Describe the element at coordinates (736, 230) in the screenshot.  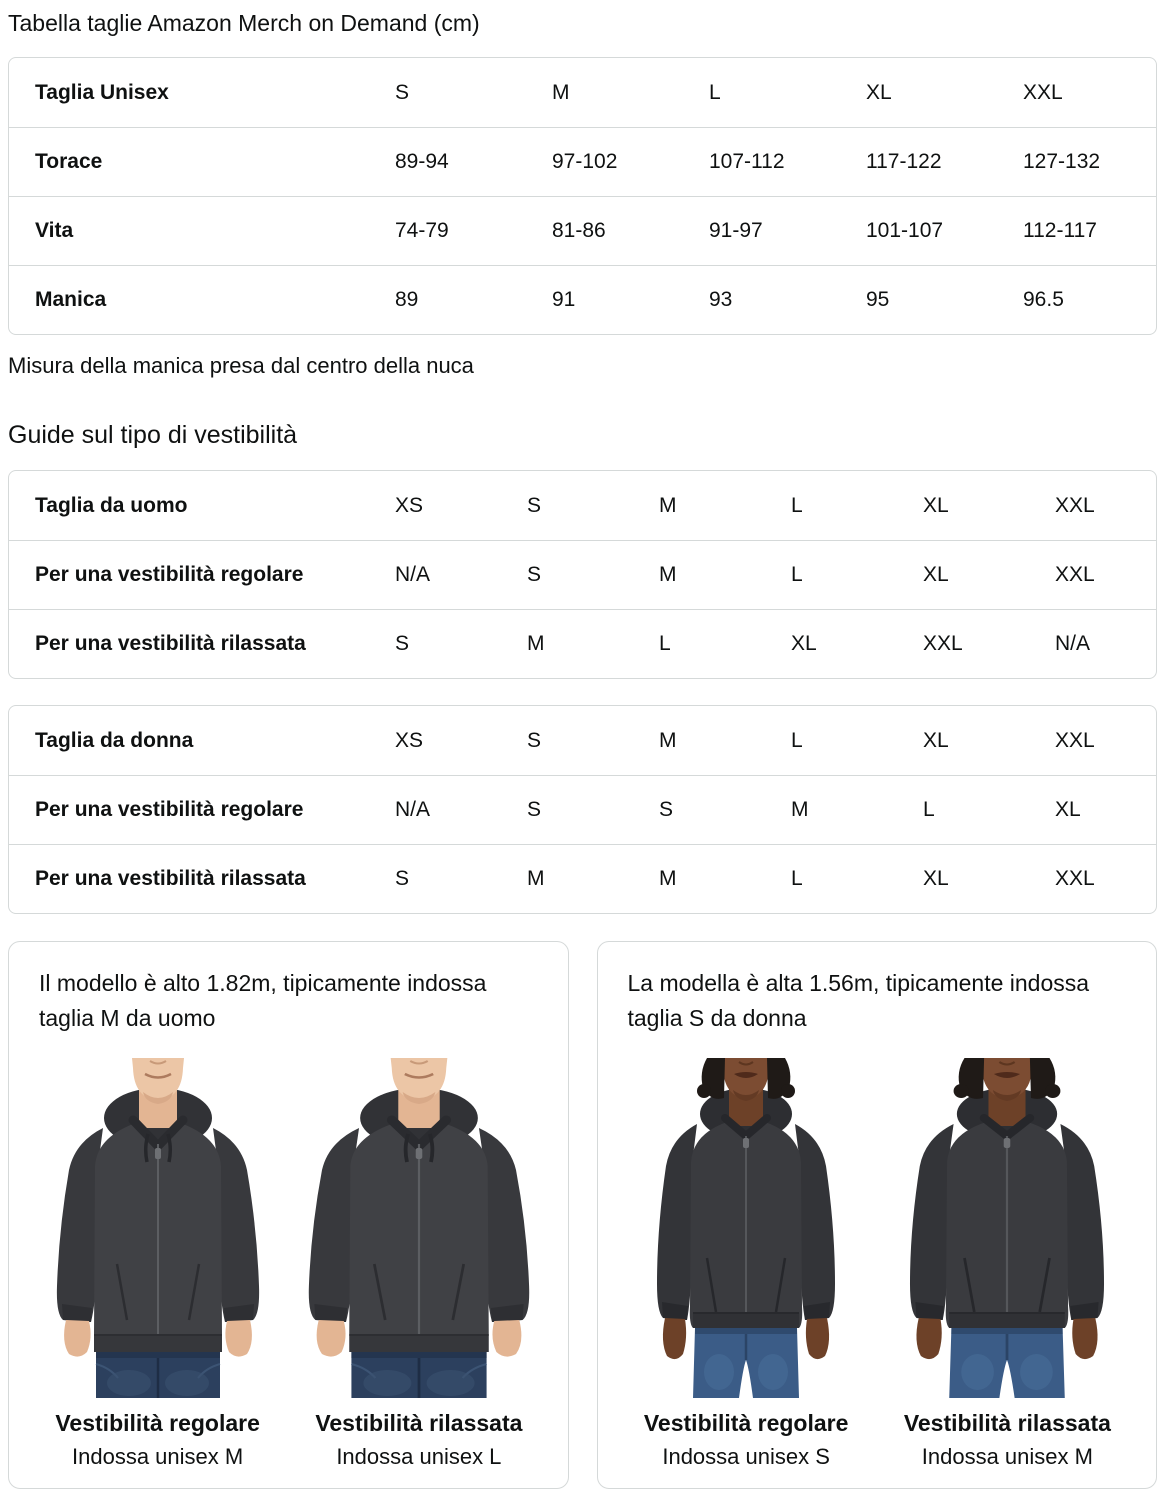
I see `size-cell: 91-97` at that location.